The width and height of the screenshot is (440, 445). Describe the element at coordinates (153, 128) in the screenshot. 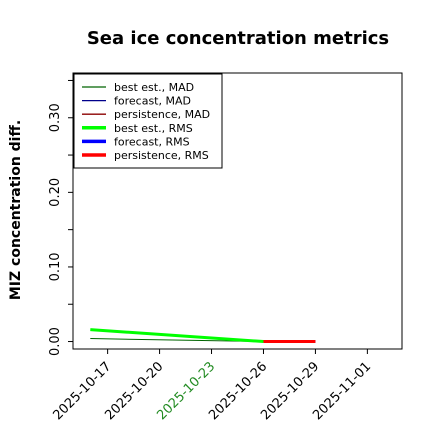

I see `legend-label: best est., RMS` at that location.